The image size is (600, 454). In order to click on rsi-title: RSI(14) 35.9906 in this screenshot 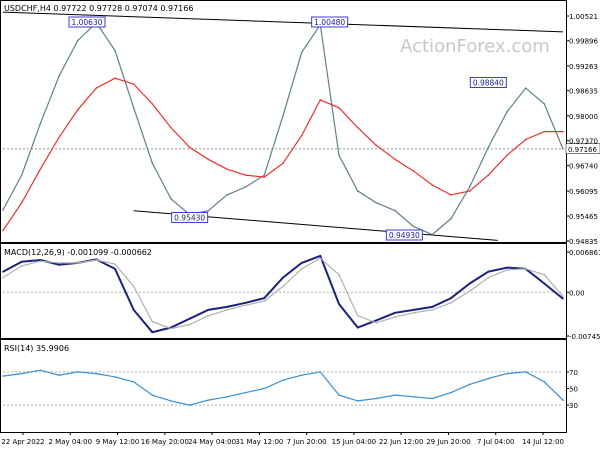, I will do `click(36, 348)`.